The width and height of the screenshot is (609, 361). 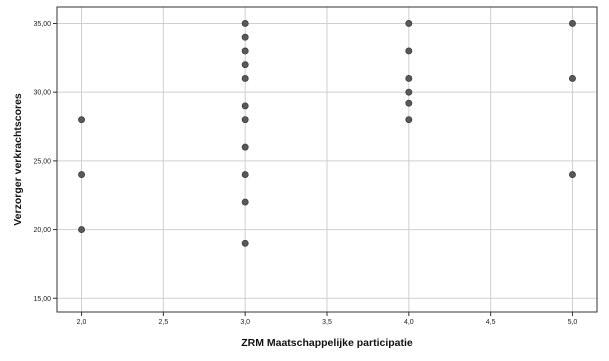 I want to click on x-tick-label: 4,0, so click(x=409, y=322).